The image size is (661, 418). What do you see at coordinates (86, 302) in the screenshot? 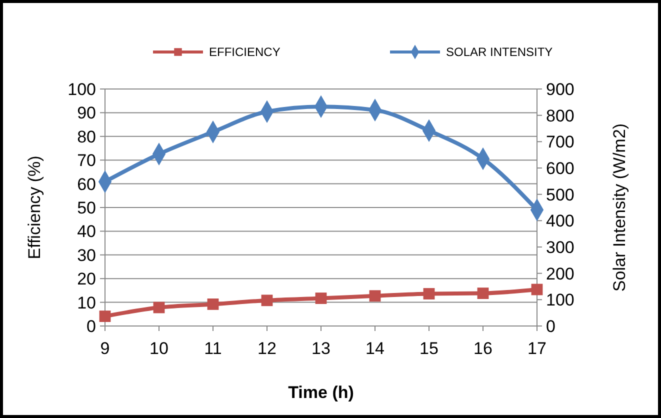
I see `y-tick-label: 10` at bounding box center [86, 302].